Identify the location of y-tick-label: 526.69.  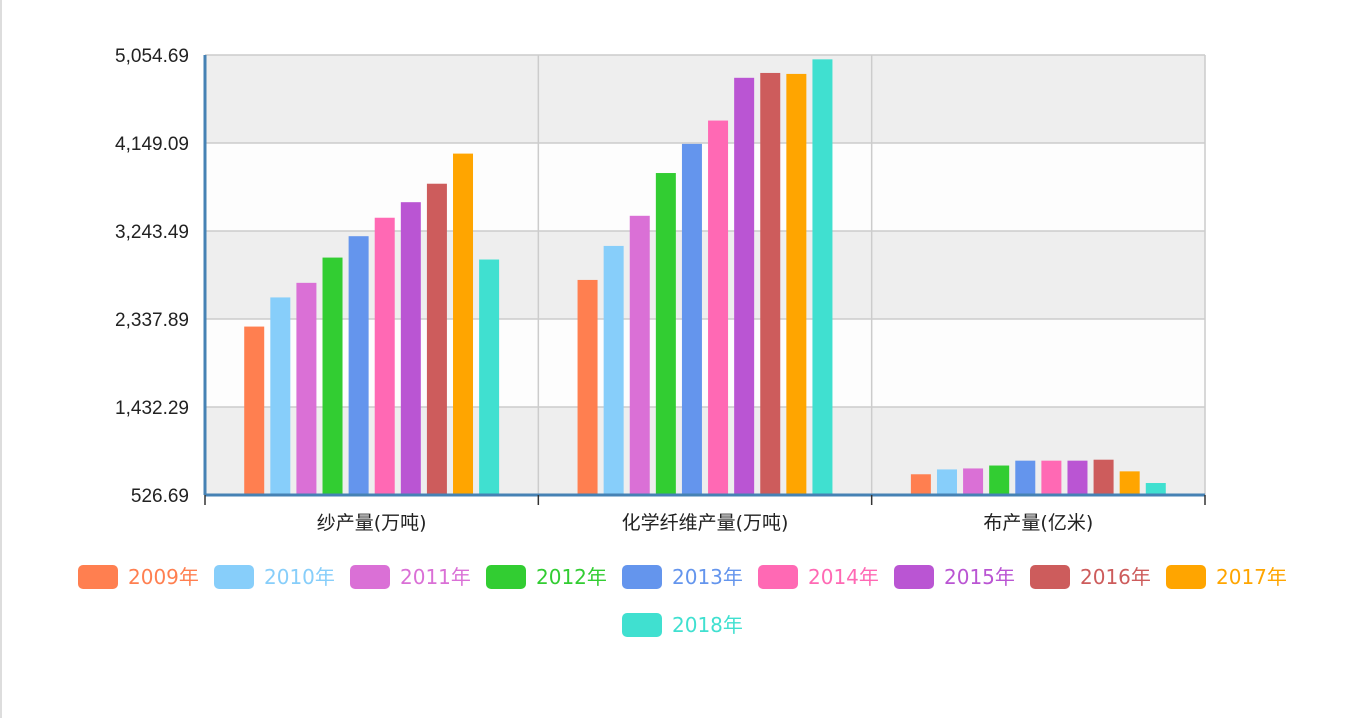
(160, 496).